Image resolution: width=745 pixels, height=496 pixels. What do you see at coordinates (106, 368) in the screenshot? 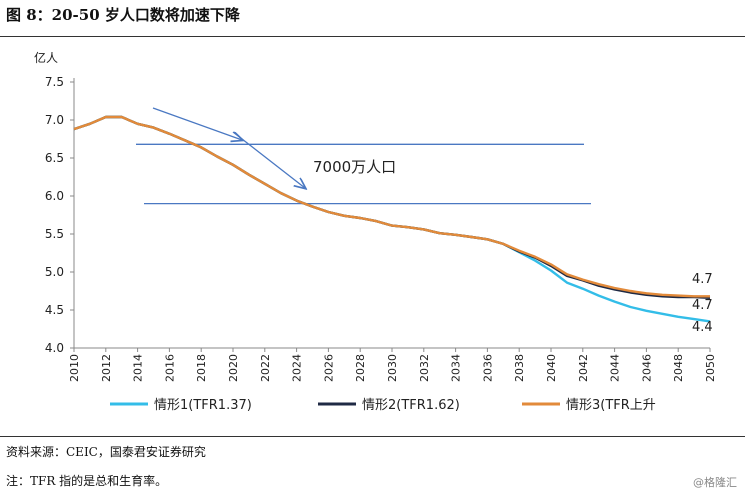
I see `x-tick-label: 2012` at bounding box center [106, 368].